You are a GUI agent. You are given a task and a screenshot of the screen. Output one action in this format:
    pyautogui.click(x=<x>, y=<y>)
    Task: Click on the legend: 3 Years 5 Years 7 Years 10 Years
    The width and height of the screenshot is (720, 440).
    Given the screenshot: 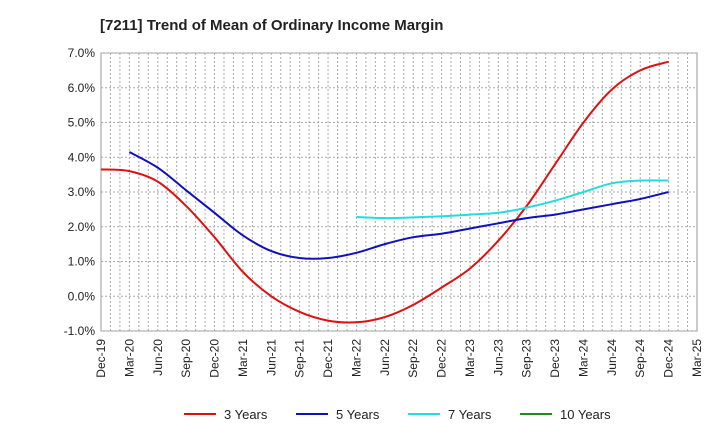 What is the action you would take?
    pyautogui.click(x=397, y=414)
    